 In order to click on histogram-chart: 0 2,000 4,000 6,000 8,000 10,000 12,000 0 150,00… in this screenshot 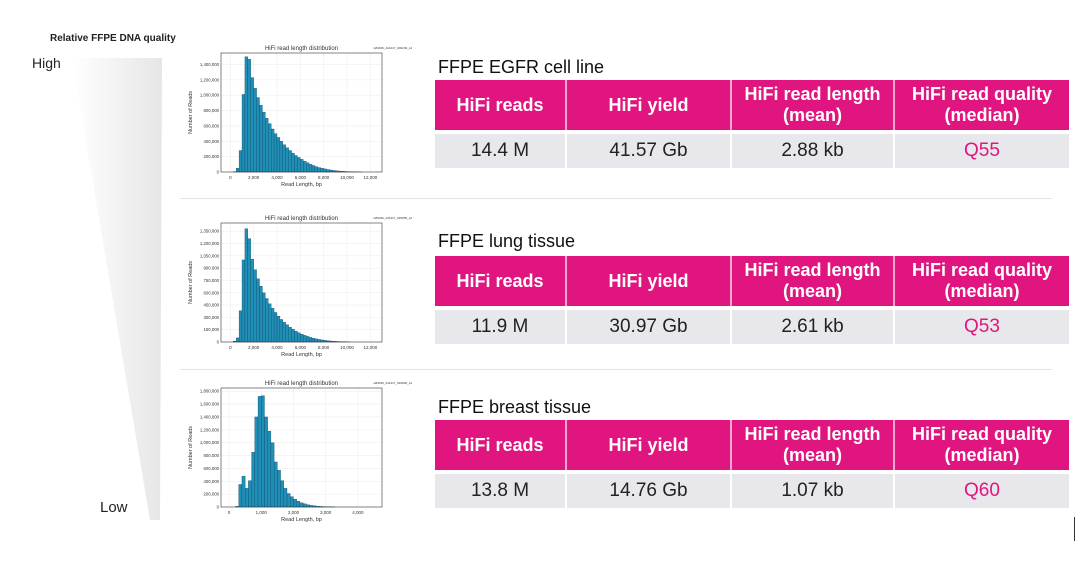, I will do `click(300, 287)`.